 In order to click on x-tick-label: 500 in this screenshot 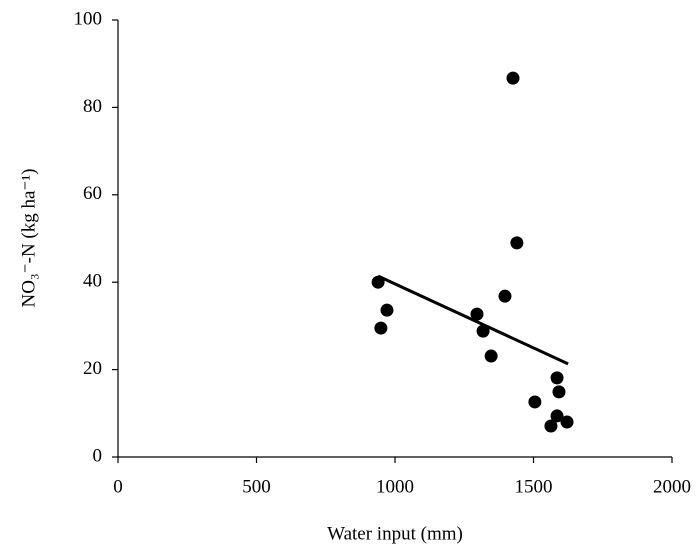, I will do `click(256, 486)`.